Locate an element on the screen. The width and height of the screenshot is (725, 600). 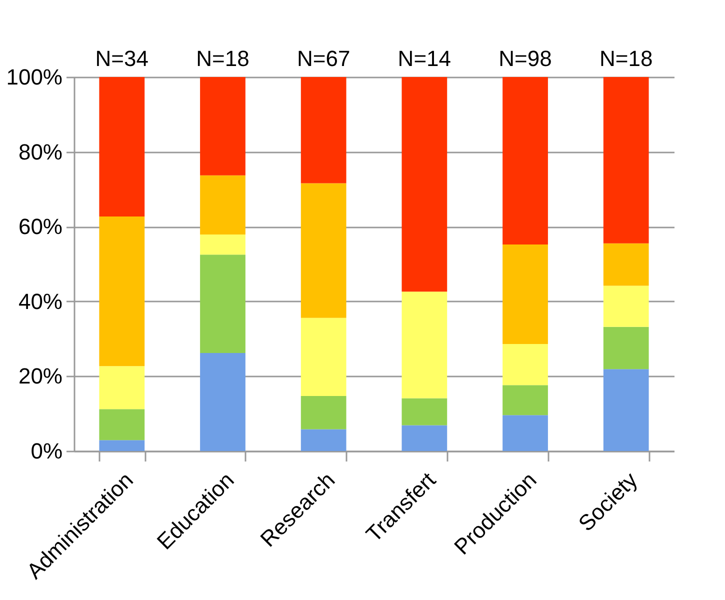
annotation: N=98 is located at coordinates (525, 58).